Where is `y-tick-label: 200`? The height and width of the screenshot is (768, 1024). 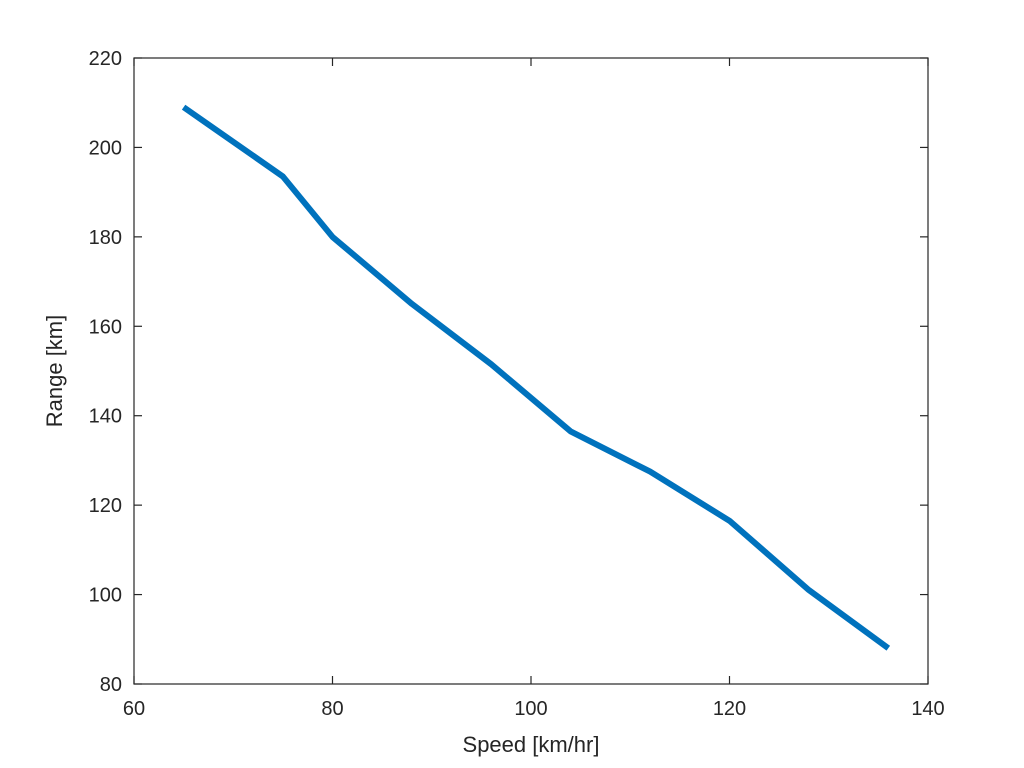 y-tick-label: 200 is located at coordinates (105, 148).